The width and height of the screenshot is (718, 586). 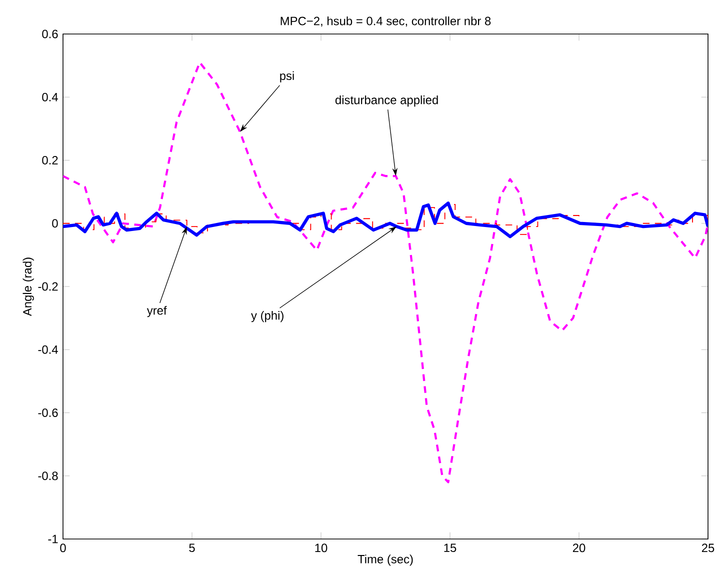 What do you see at coordinates (63, 548) in the screenshot?
I see `x-tick-label: 0` at bounding box center [63, 548].